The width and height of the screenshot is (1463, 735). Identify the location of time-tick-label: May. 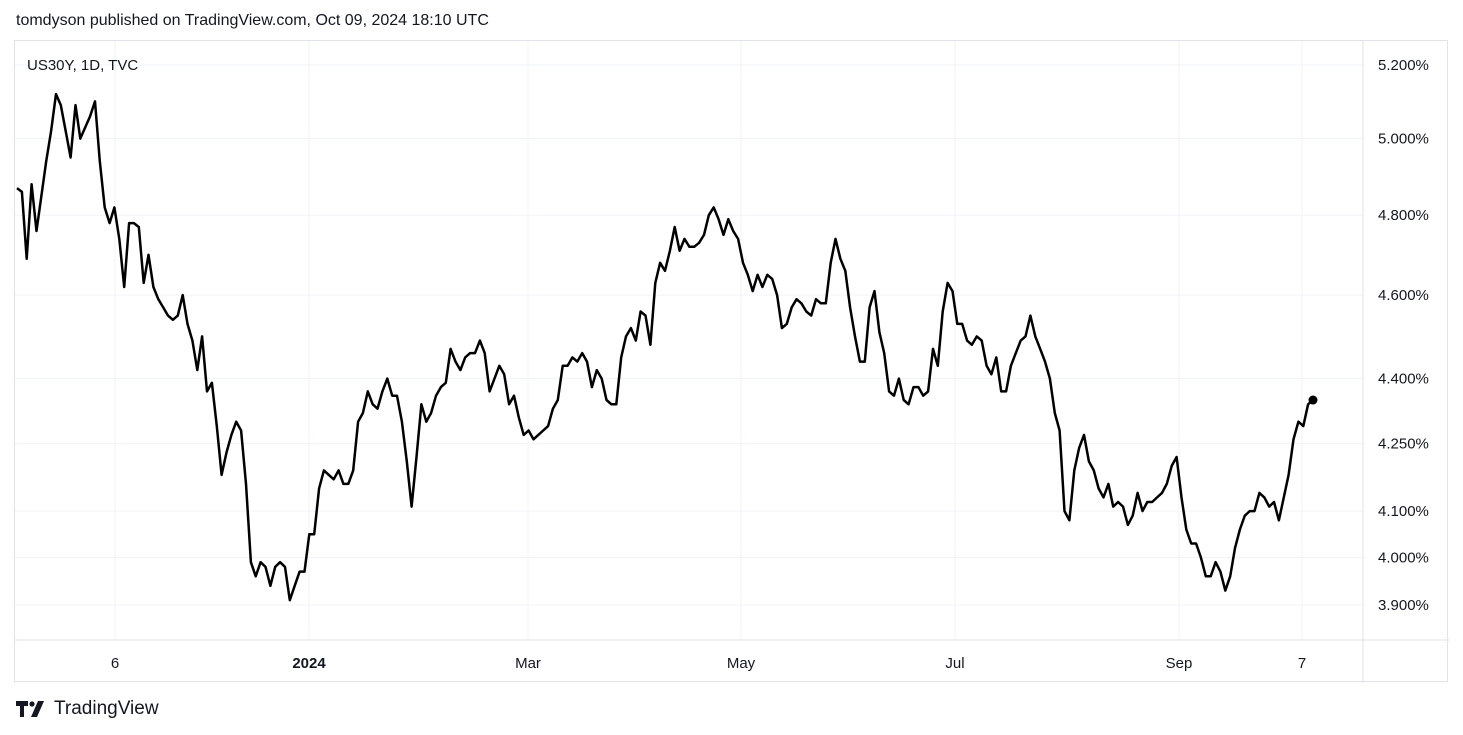
(741, 663).